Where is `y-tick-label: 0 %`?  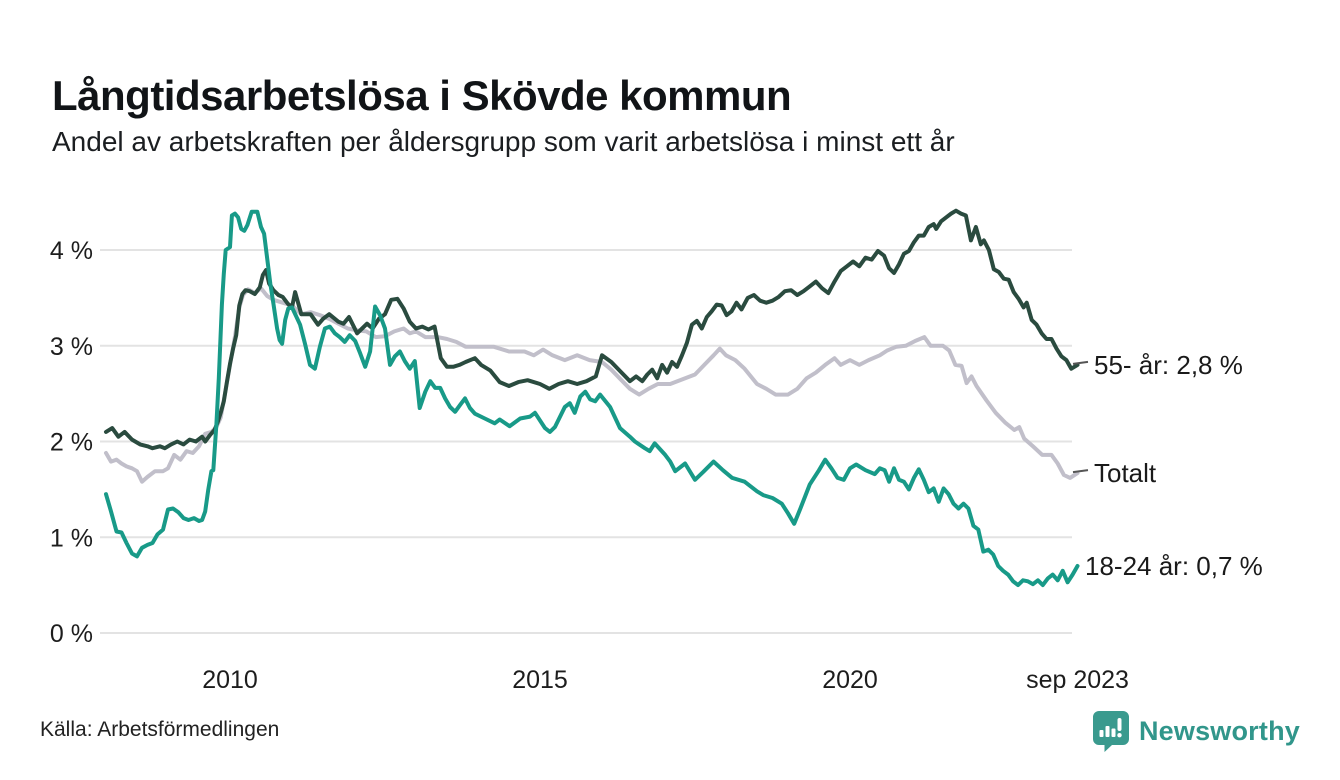
y-tick-label: 0 % is located at coordinates (71, 634).